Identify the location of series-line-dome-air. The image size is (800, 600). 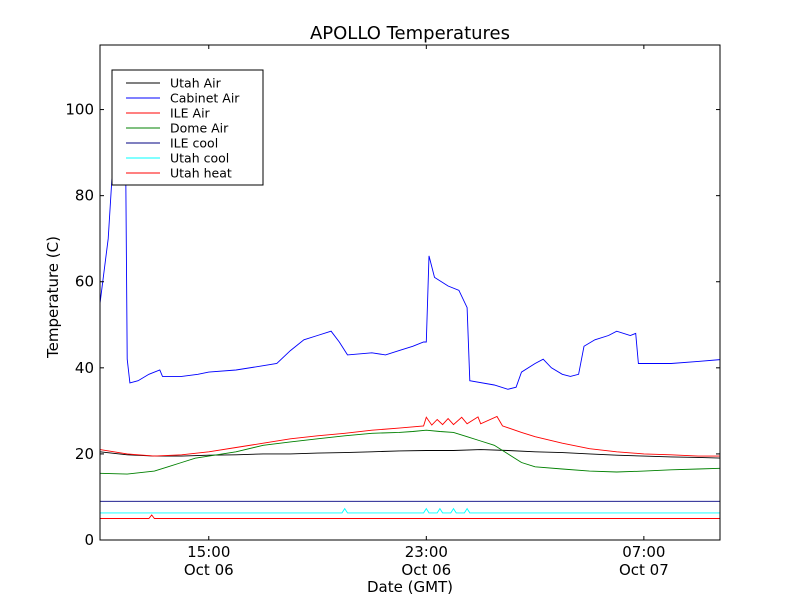
(410, 452).